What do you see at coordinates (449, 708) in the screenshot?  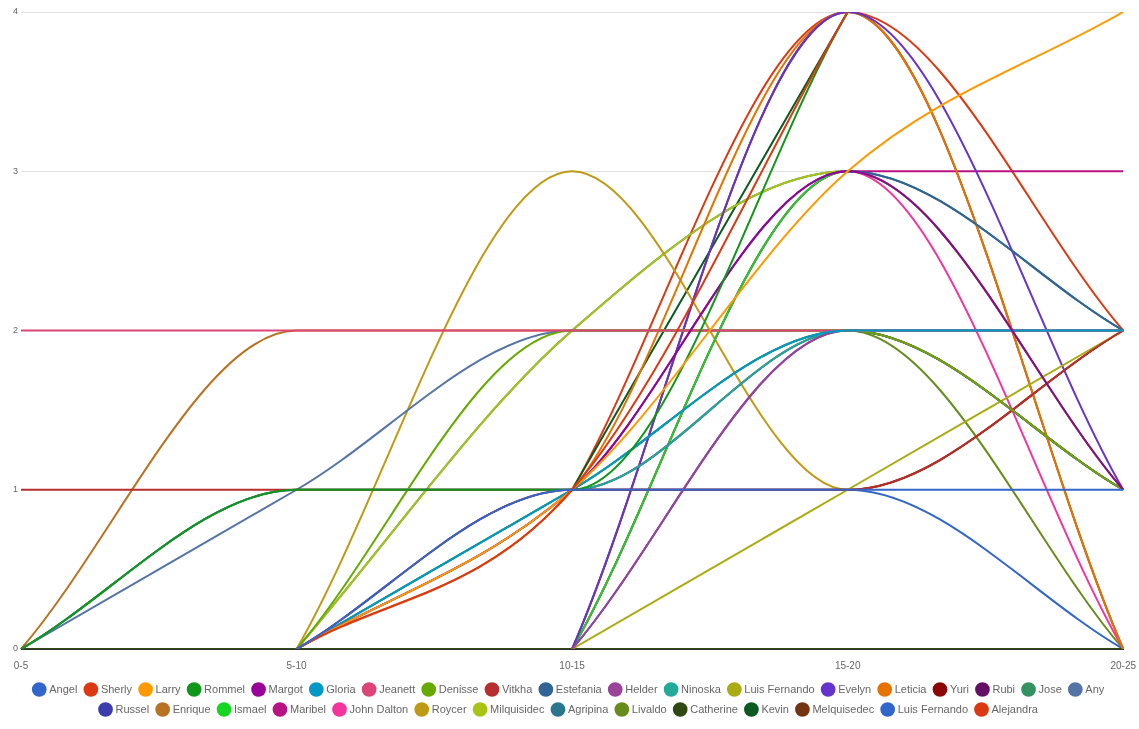 I see `legend-label: Roycer` at bounding box center [449, 708].